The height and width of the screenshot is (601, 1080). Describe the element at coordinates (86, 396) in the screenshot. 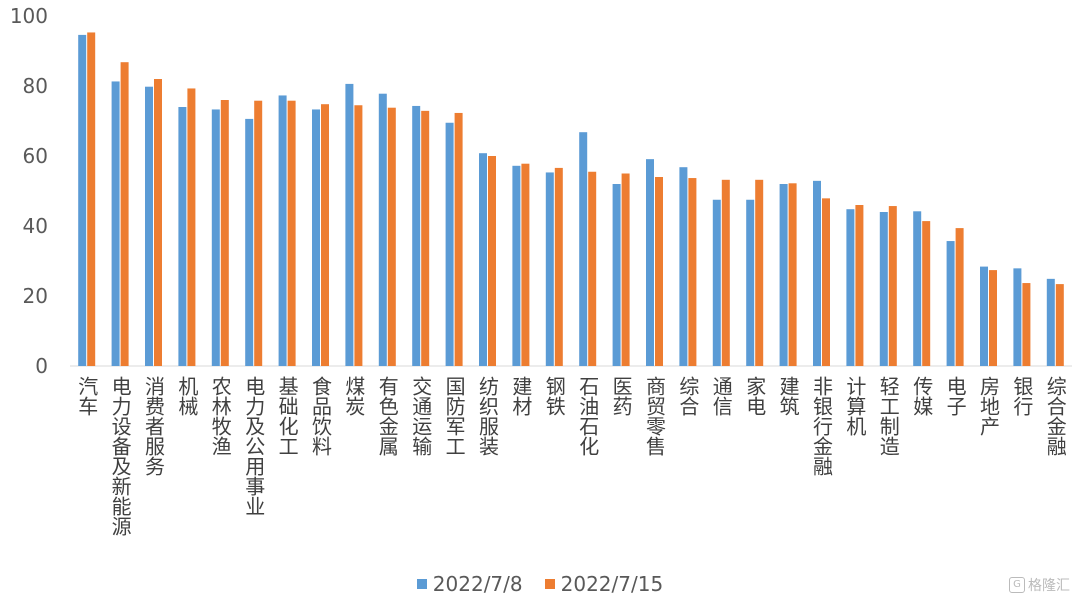

I see `x-tick-label: 汽车` at that location.